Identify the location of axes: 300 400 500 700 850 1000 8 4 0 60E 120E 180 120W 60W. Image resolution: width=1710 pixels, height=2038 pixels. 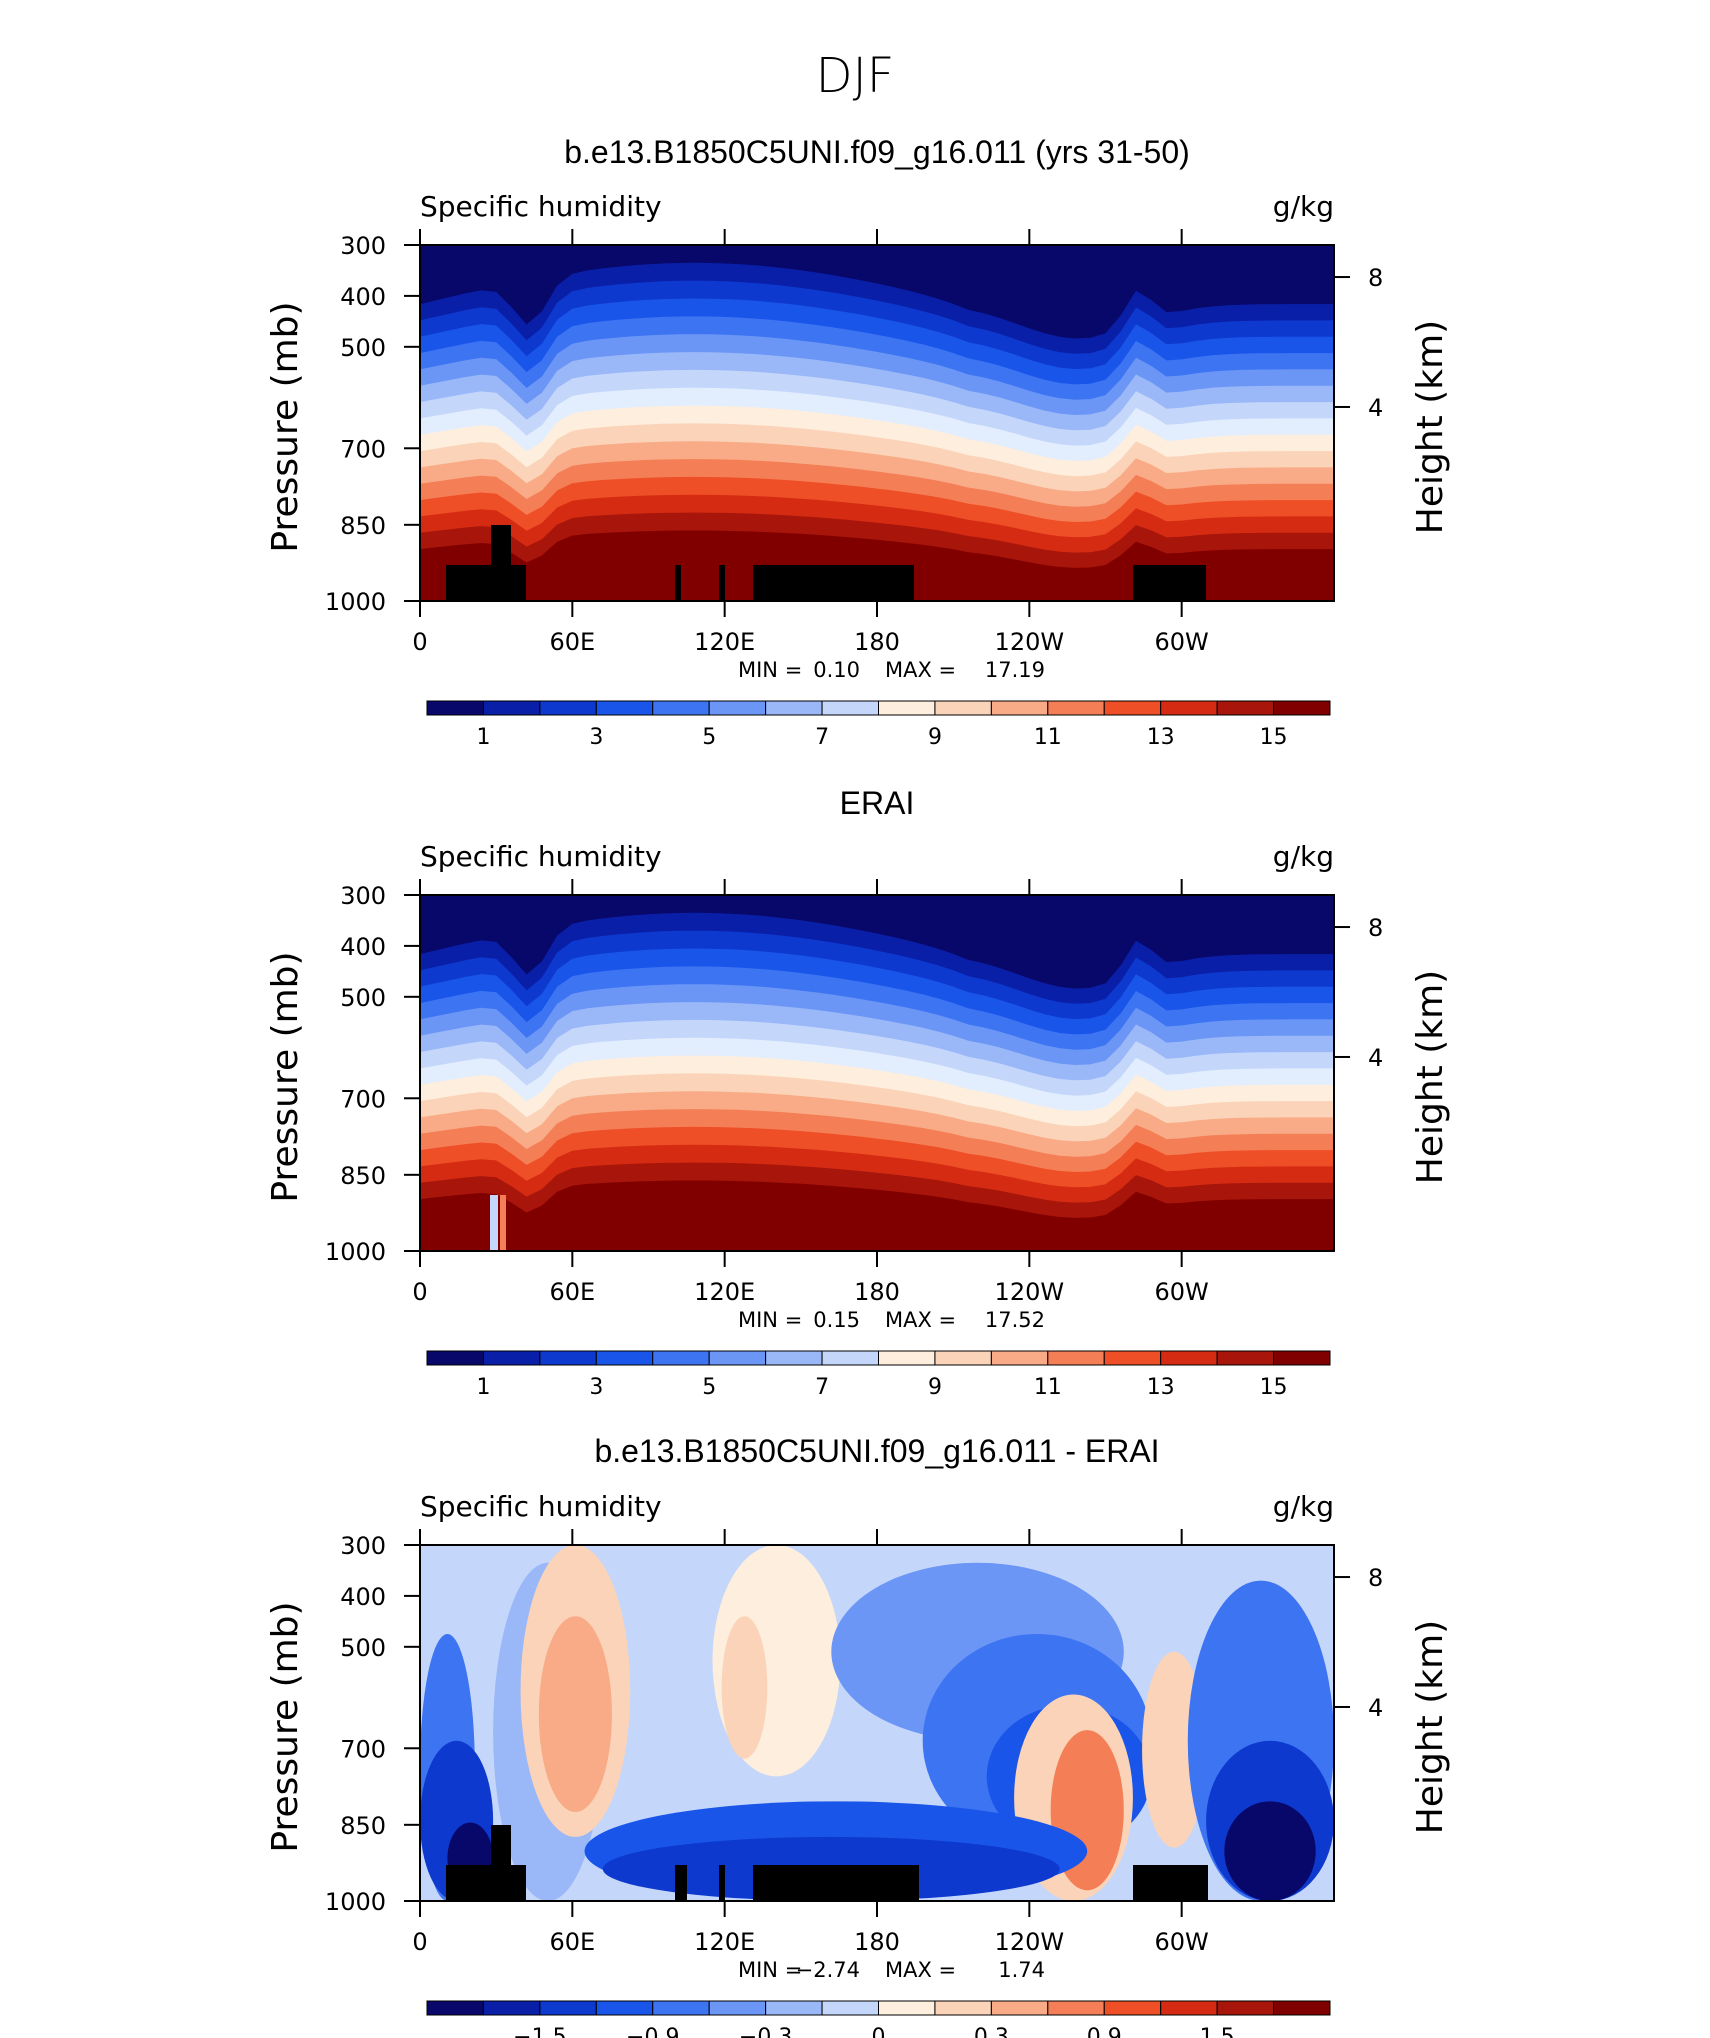
(854, 442).